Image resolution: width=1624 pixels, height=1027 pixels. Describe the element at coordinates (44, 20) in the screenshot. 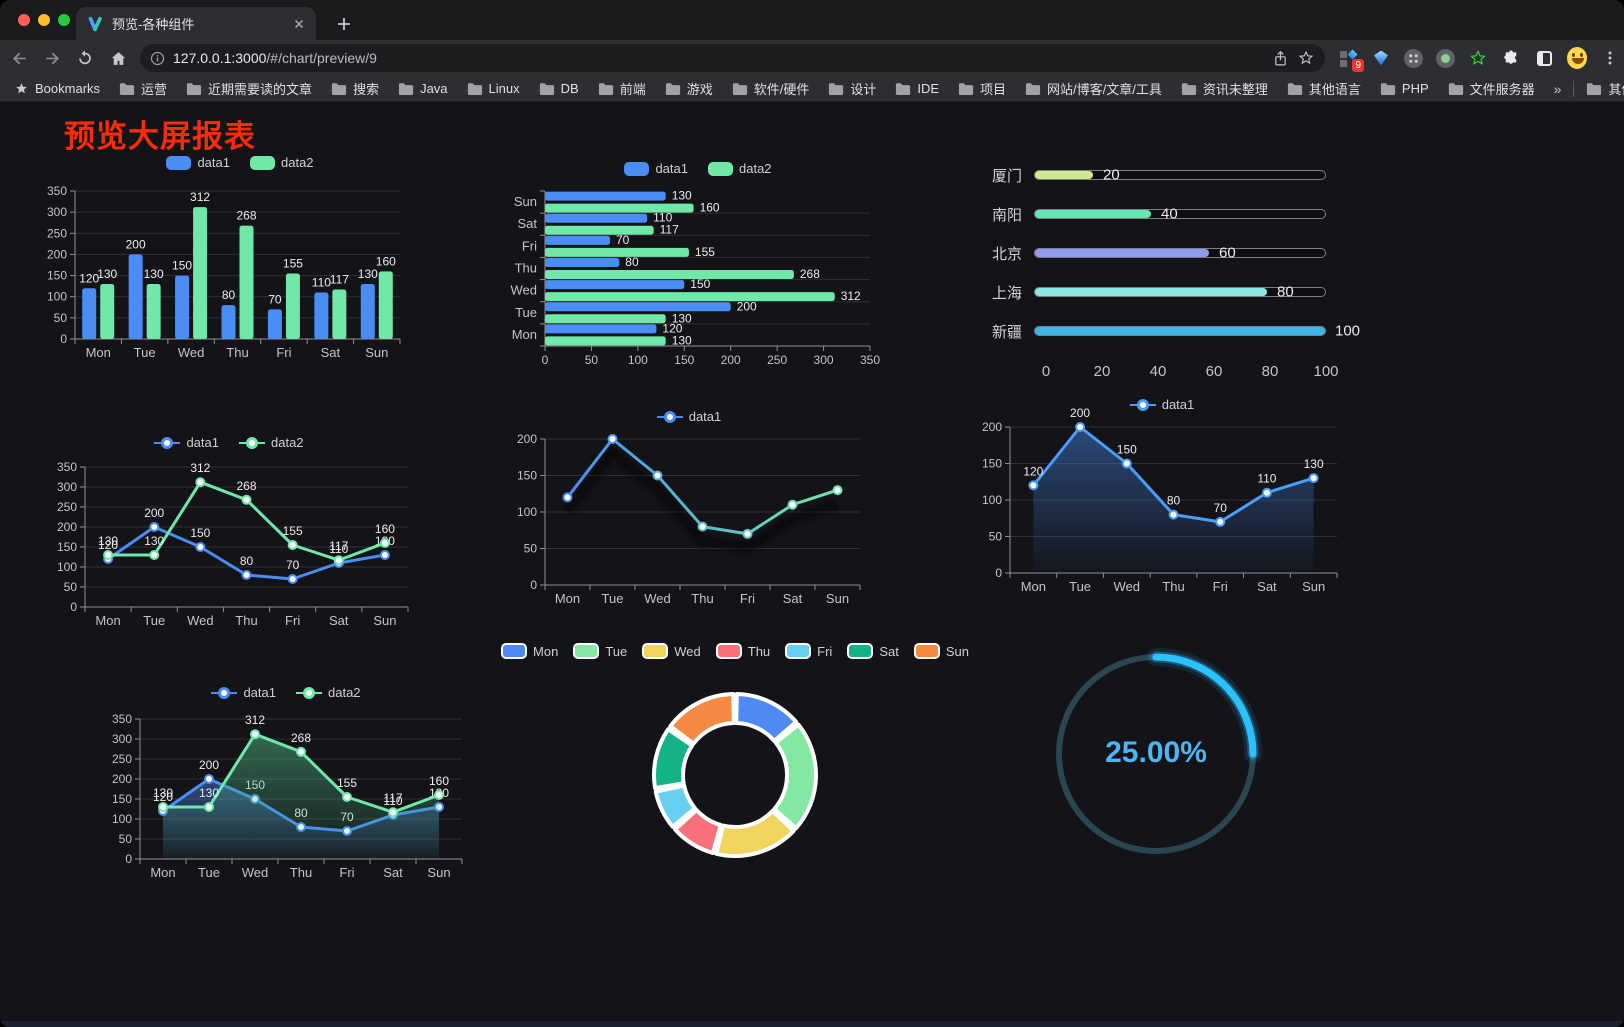

I see `minimize-window-button` at that location.